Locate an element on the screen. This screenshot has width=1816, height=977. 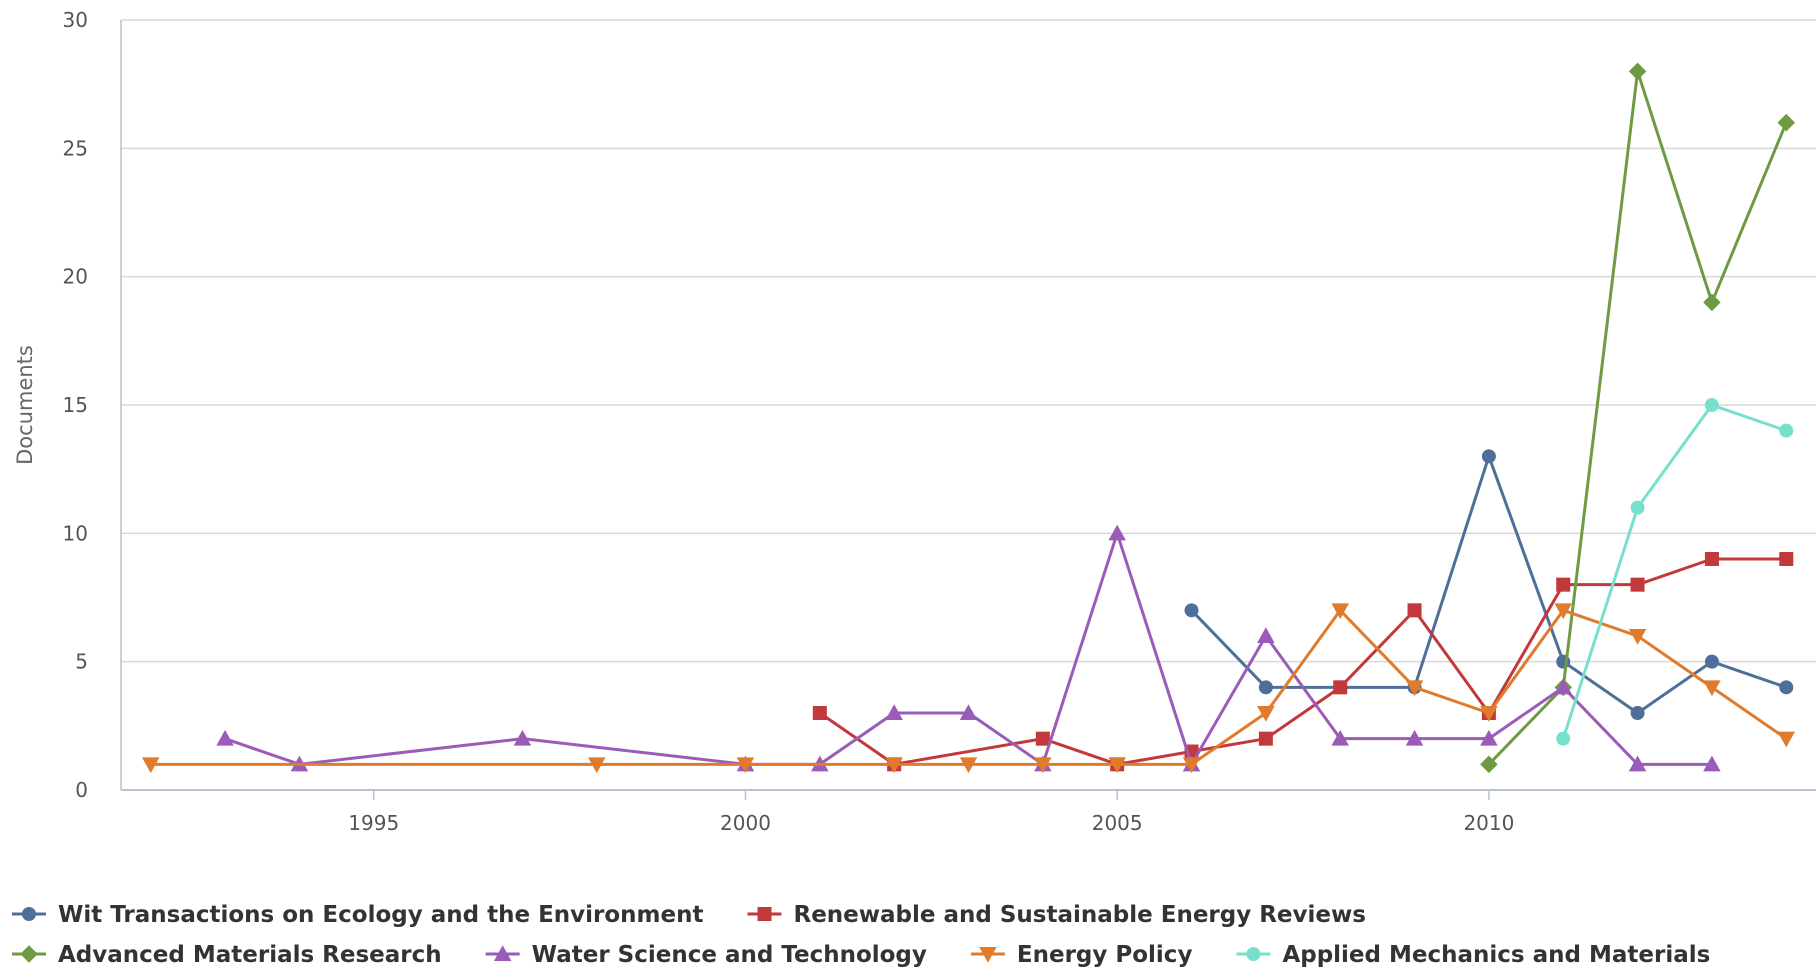
x-tick-label: 2010 is located at coordinates (1488, 823).